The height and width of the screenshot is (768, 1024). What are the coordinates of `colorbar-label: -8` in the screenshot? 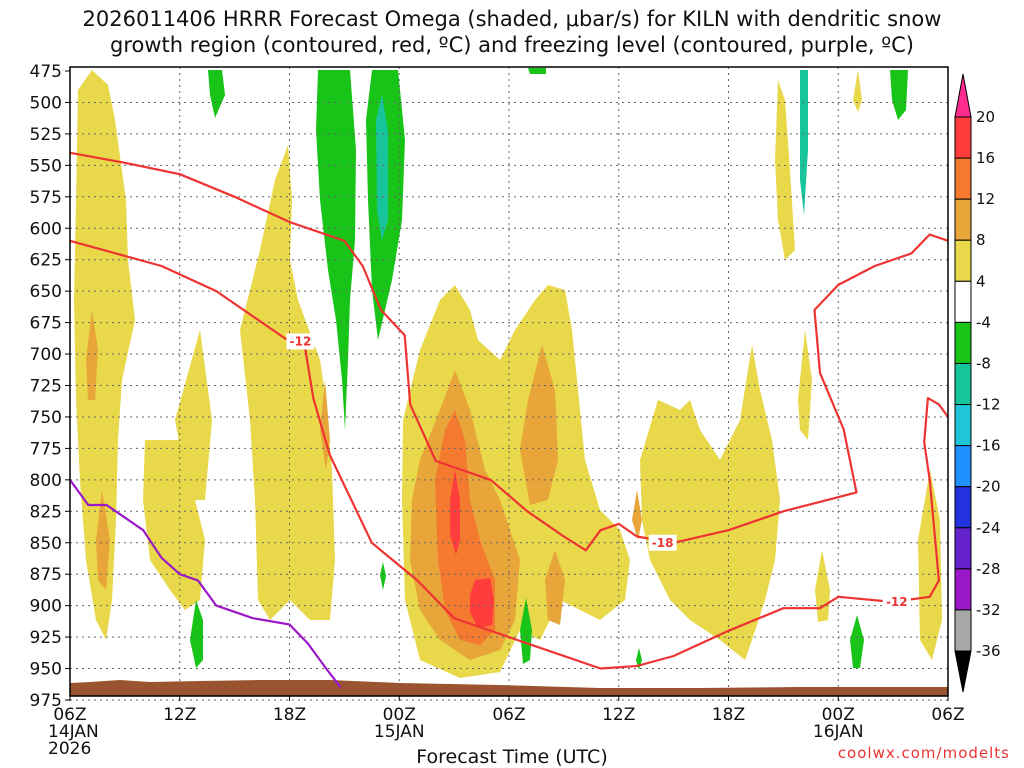 It's located at (983, 363).